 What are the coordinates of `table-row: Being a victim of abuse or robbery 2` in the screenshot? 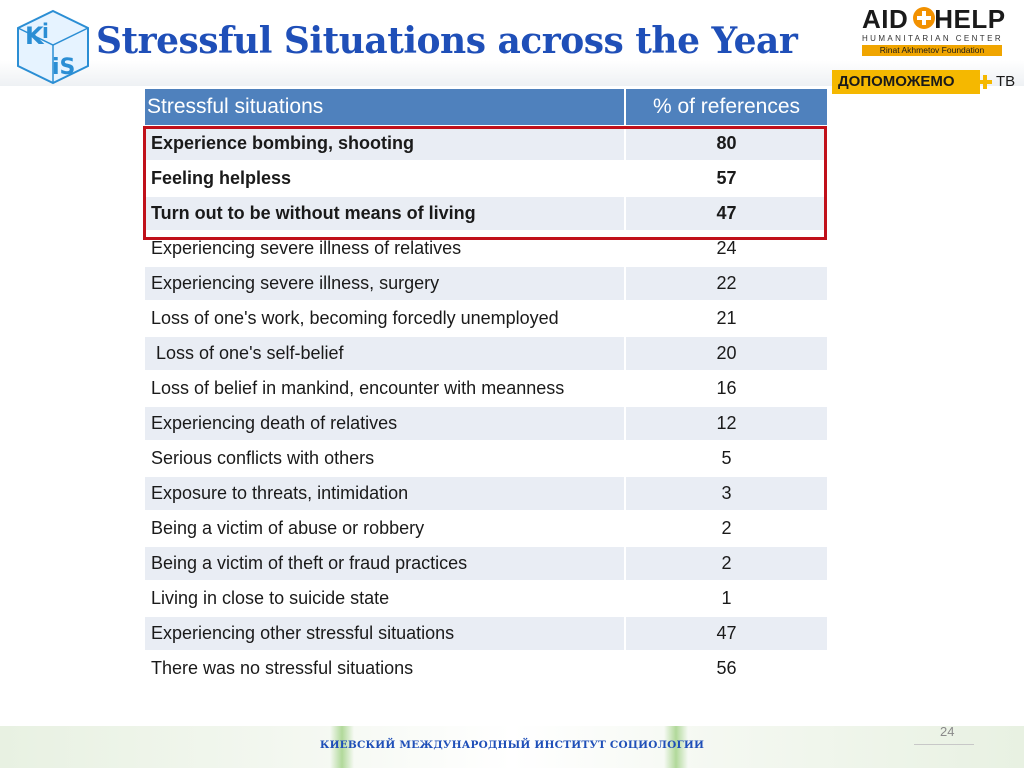 It's located at (486, 528).